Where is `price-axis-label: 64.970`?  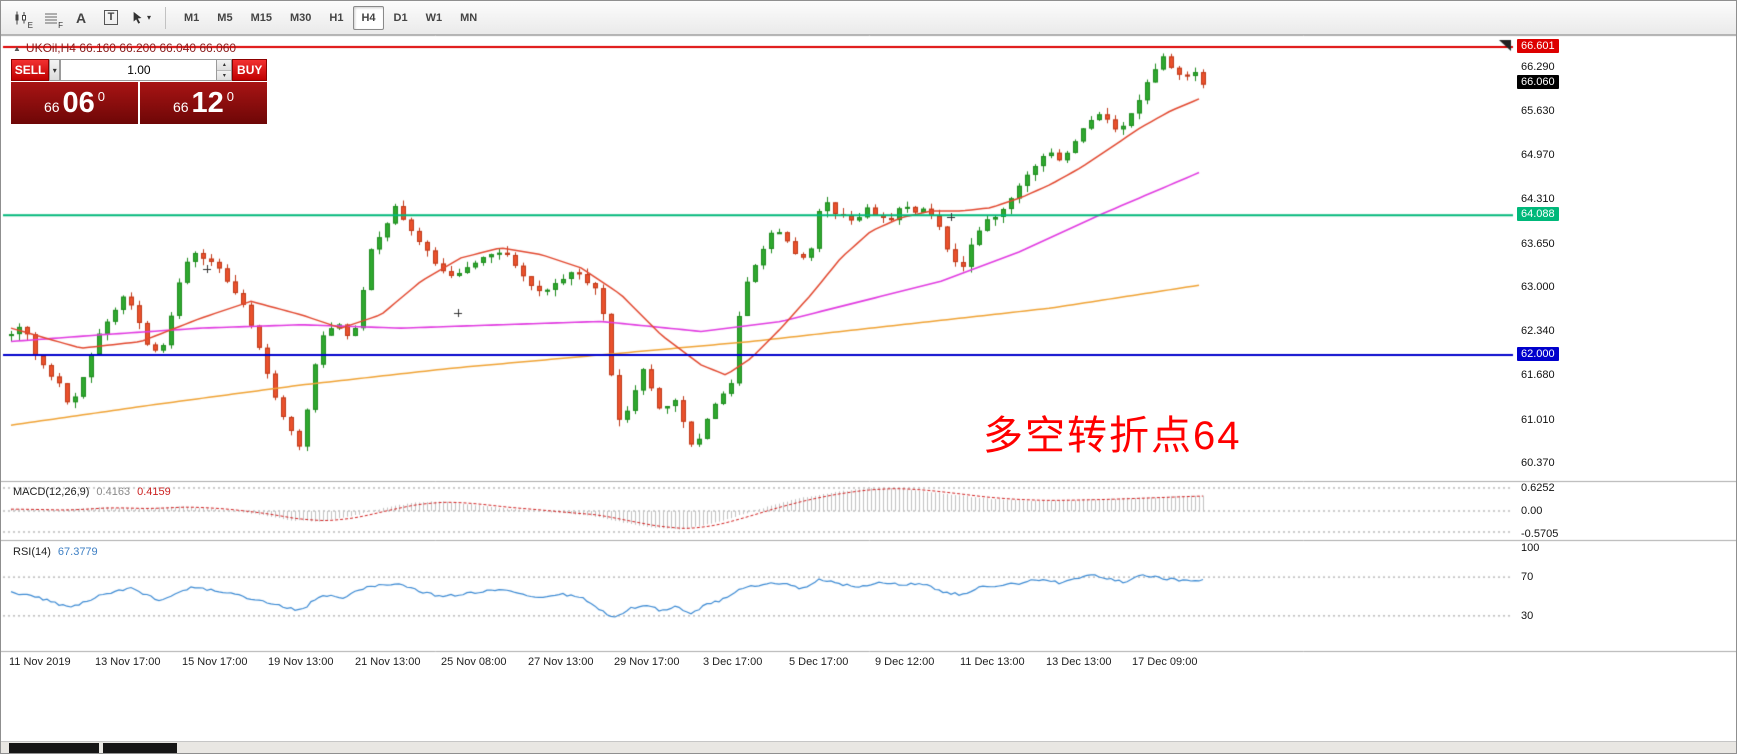 price-axis-label: 64.970 is located at coordinates (1538, 155).